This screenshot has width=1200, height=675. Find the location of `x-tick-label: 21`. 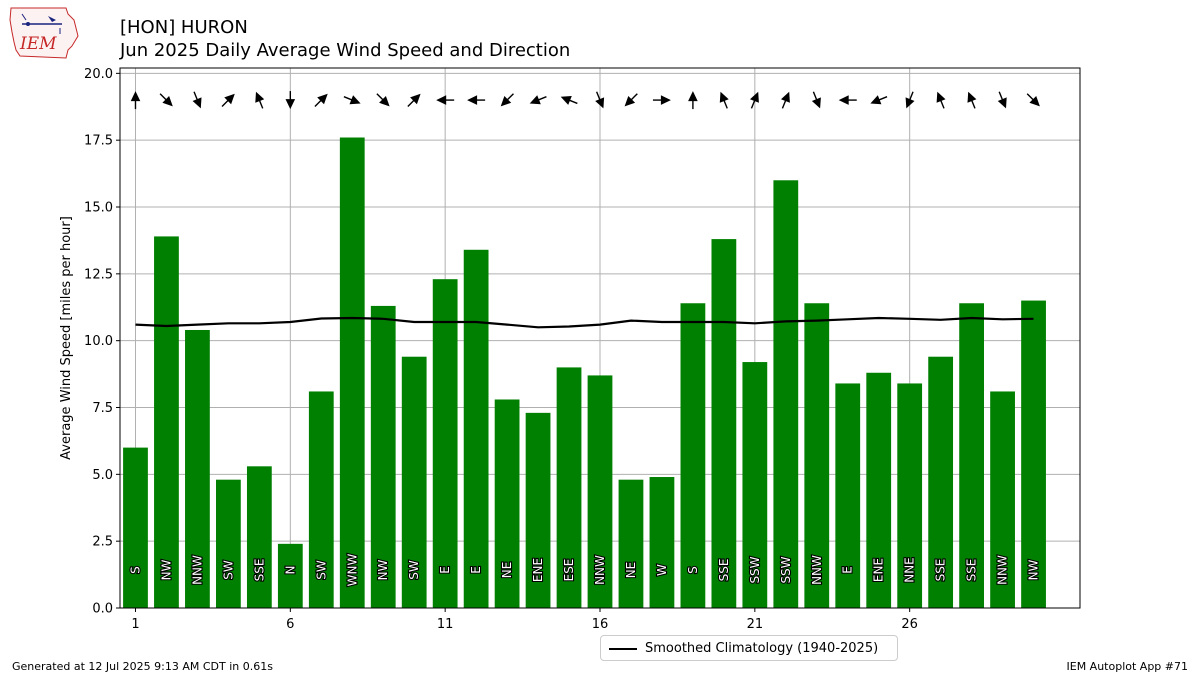

x-tick-label: 21 is located at coordinates (755, 624).